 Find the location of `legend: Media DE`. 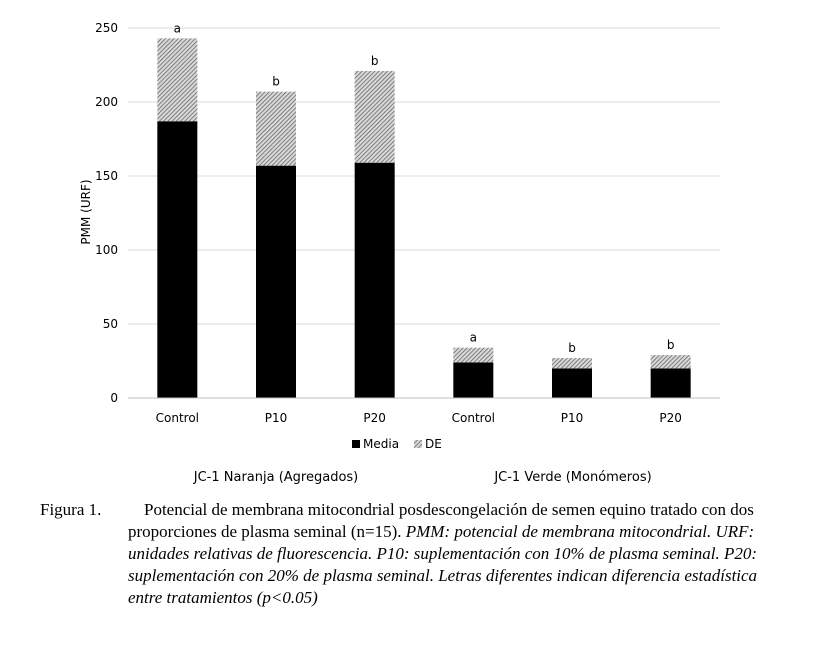

legend: Media DE is located at coordinates (397, 444).